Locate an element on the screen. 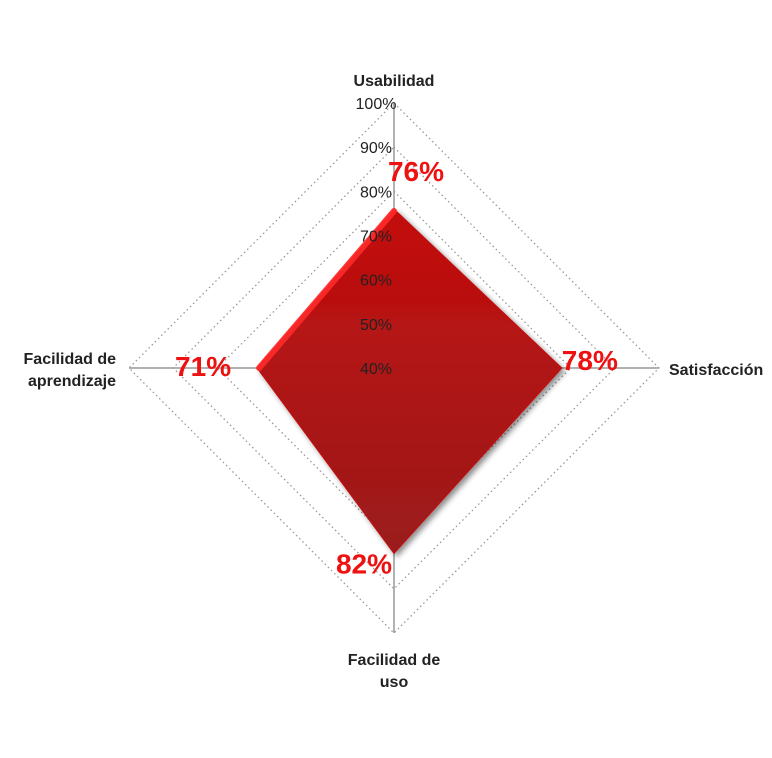 The width and height of the screenshot is (772, 758). data-label-1: 78% is located at coordinates (590, 360).